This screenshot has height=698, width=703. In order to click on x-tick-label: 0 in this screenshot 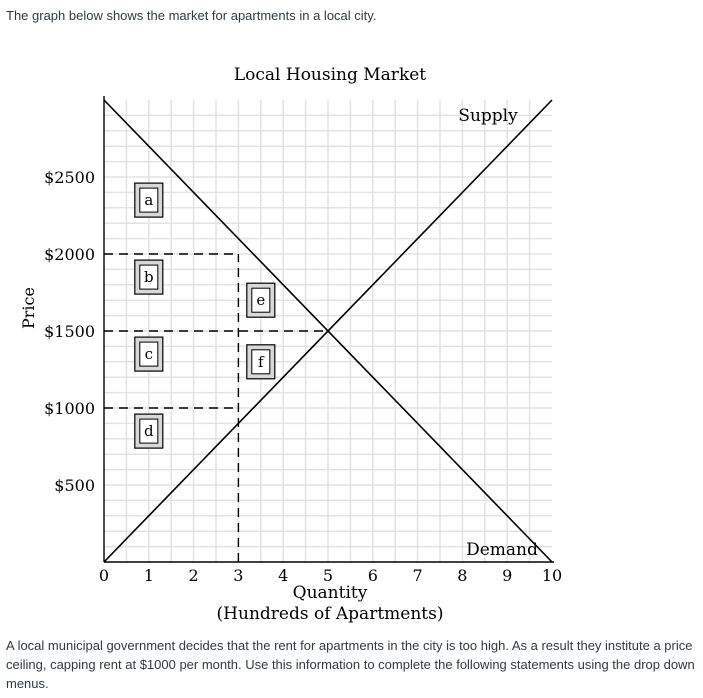, I will do `click(104, 575)`.